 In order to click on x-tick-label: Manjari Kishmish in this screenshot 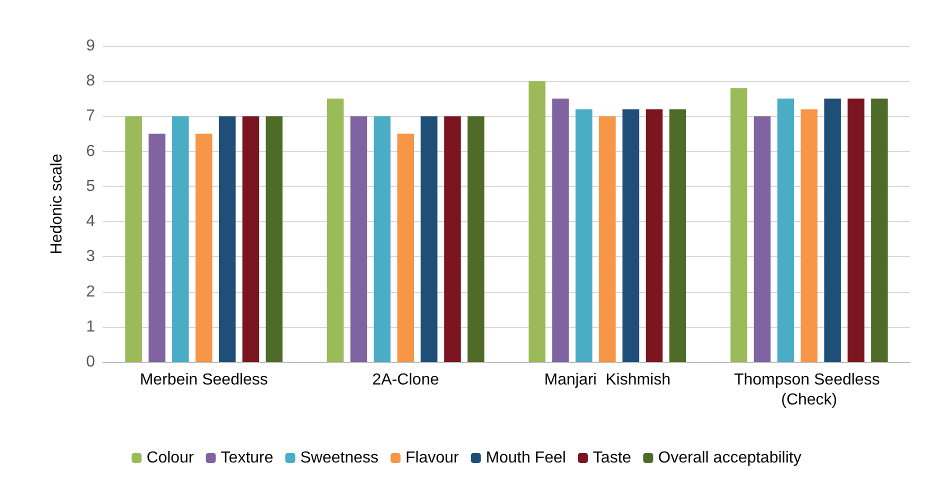, I will do `click(607, 380)`.